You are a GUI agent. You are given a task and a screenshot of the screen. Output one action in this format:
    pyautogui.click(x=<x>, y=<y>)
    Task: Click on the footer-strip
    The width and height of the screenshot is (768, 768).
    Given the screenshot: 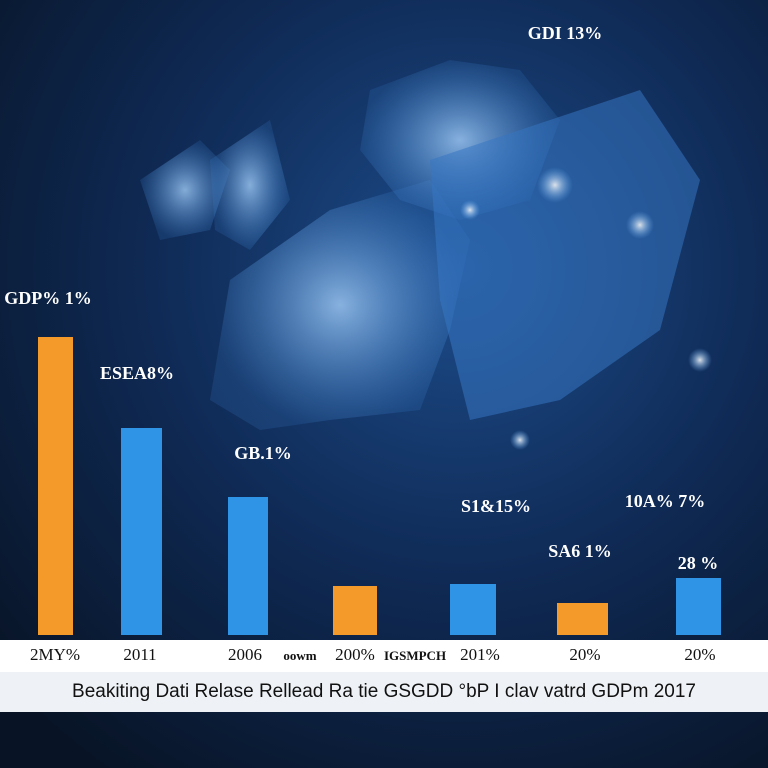 What is the action you would take?
    pyautogui.click(x=384, y=692)
    